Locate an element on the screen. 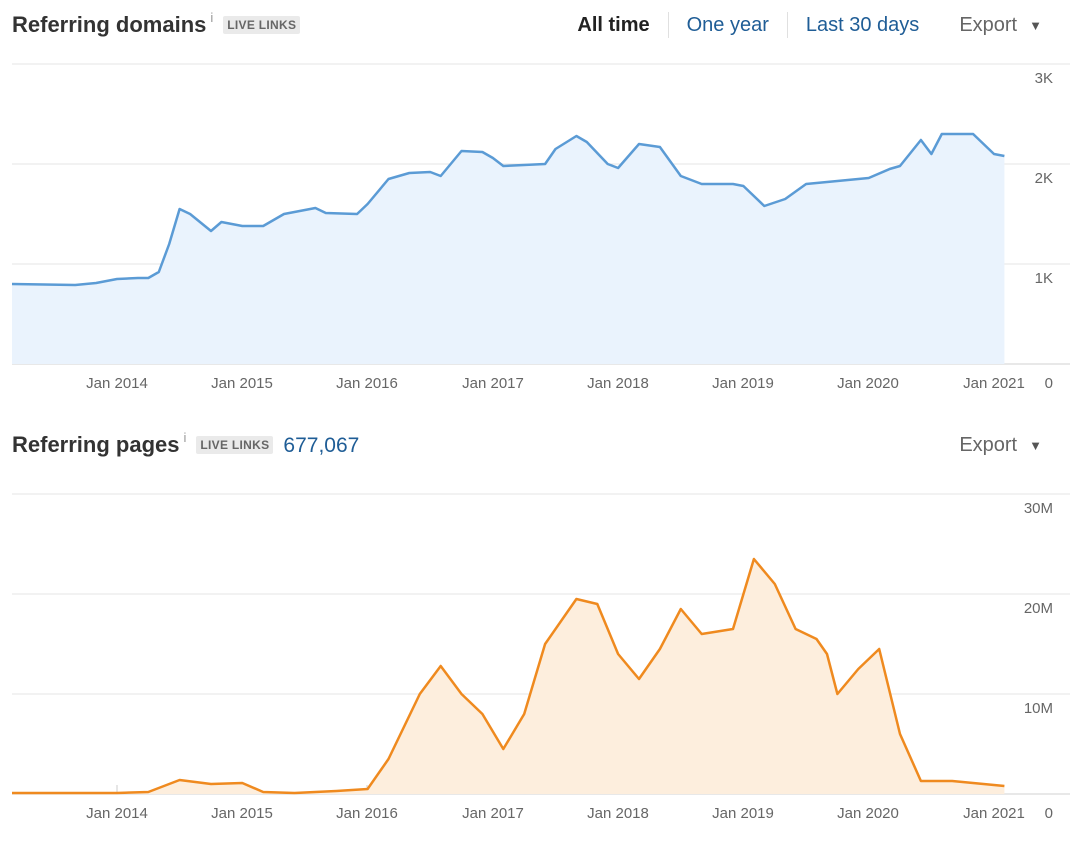 This screenshot has width=1070, height=846. domains-y-tick-label: 3K is located at coordinates (1044, 78).